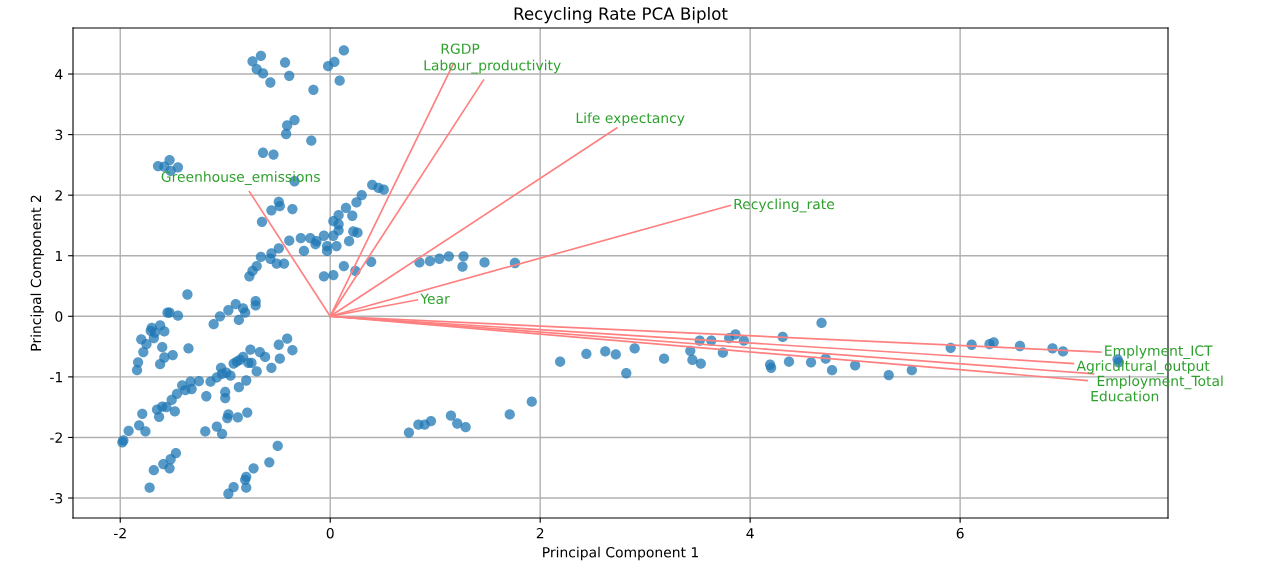 This screenshot has height=568, width=1283. What do you see at coordinates (37, 273) in the screenshot?
I see `y-axis-title: Principal Component 2` at bounding box center [37, 273].